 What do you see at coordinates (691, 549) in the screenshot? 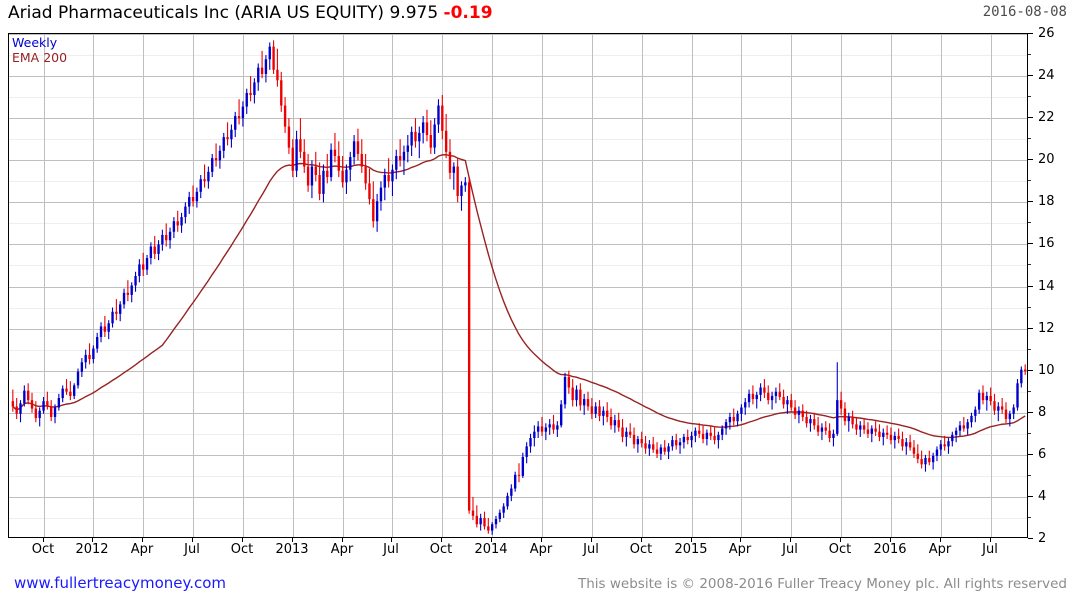
I see `x-axis-label: 2015` at bounding box center [691, 549].